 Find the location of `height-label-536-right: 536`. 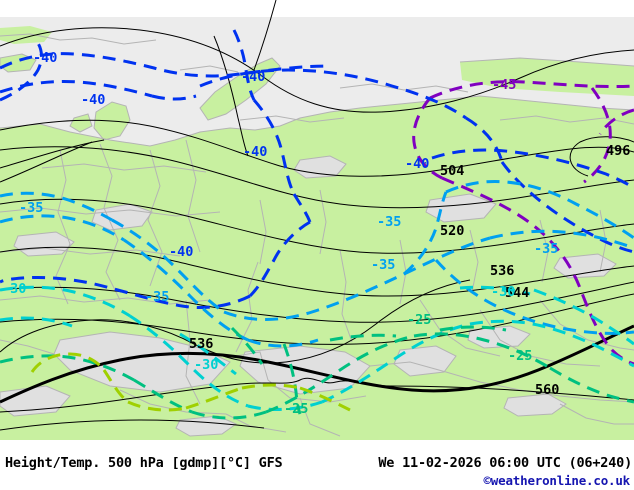

height-label-536-right: 536 is located at coordinates (502, 271).